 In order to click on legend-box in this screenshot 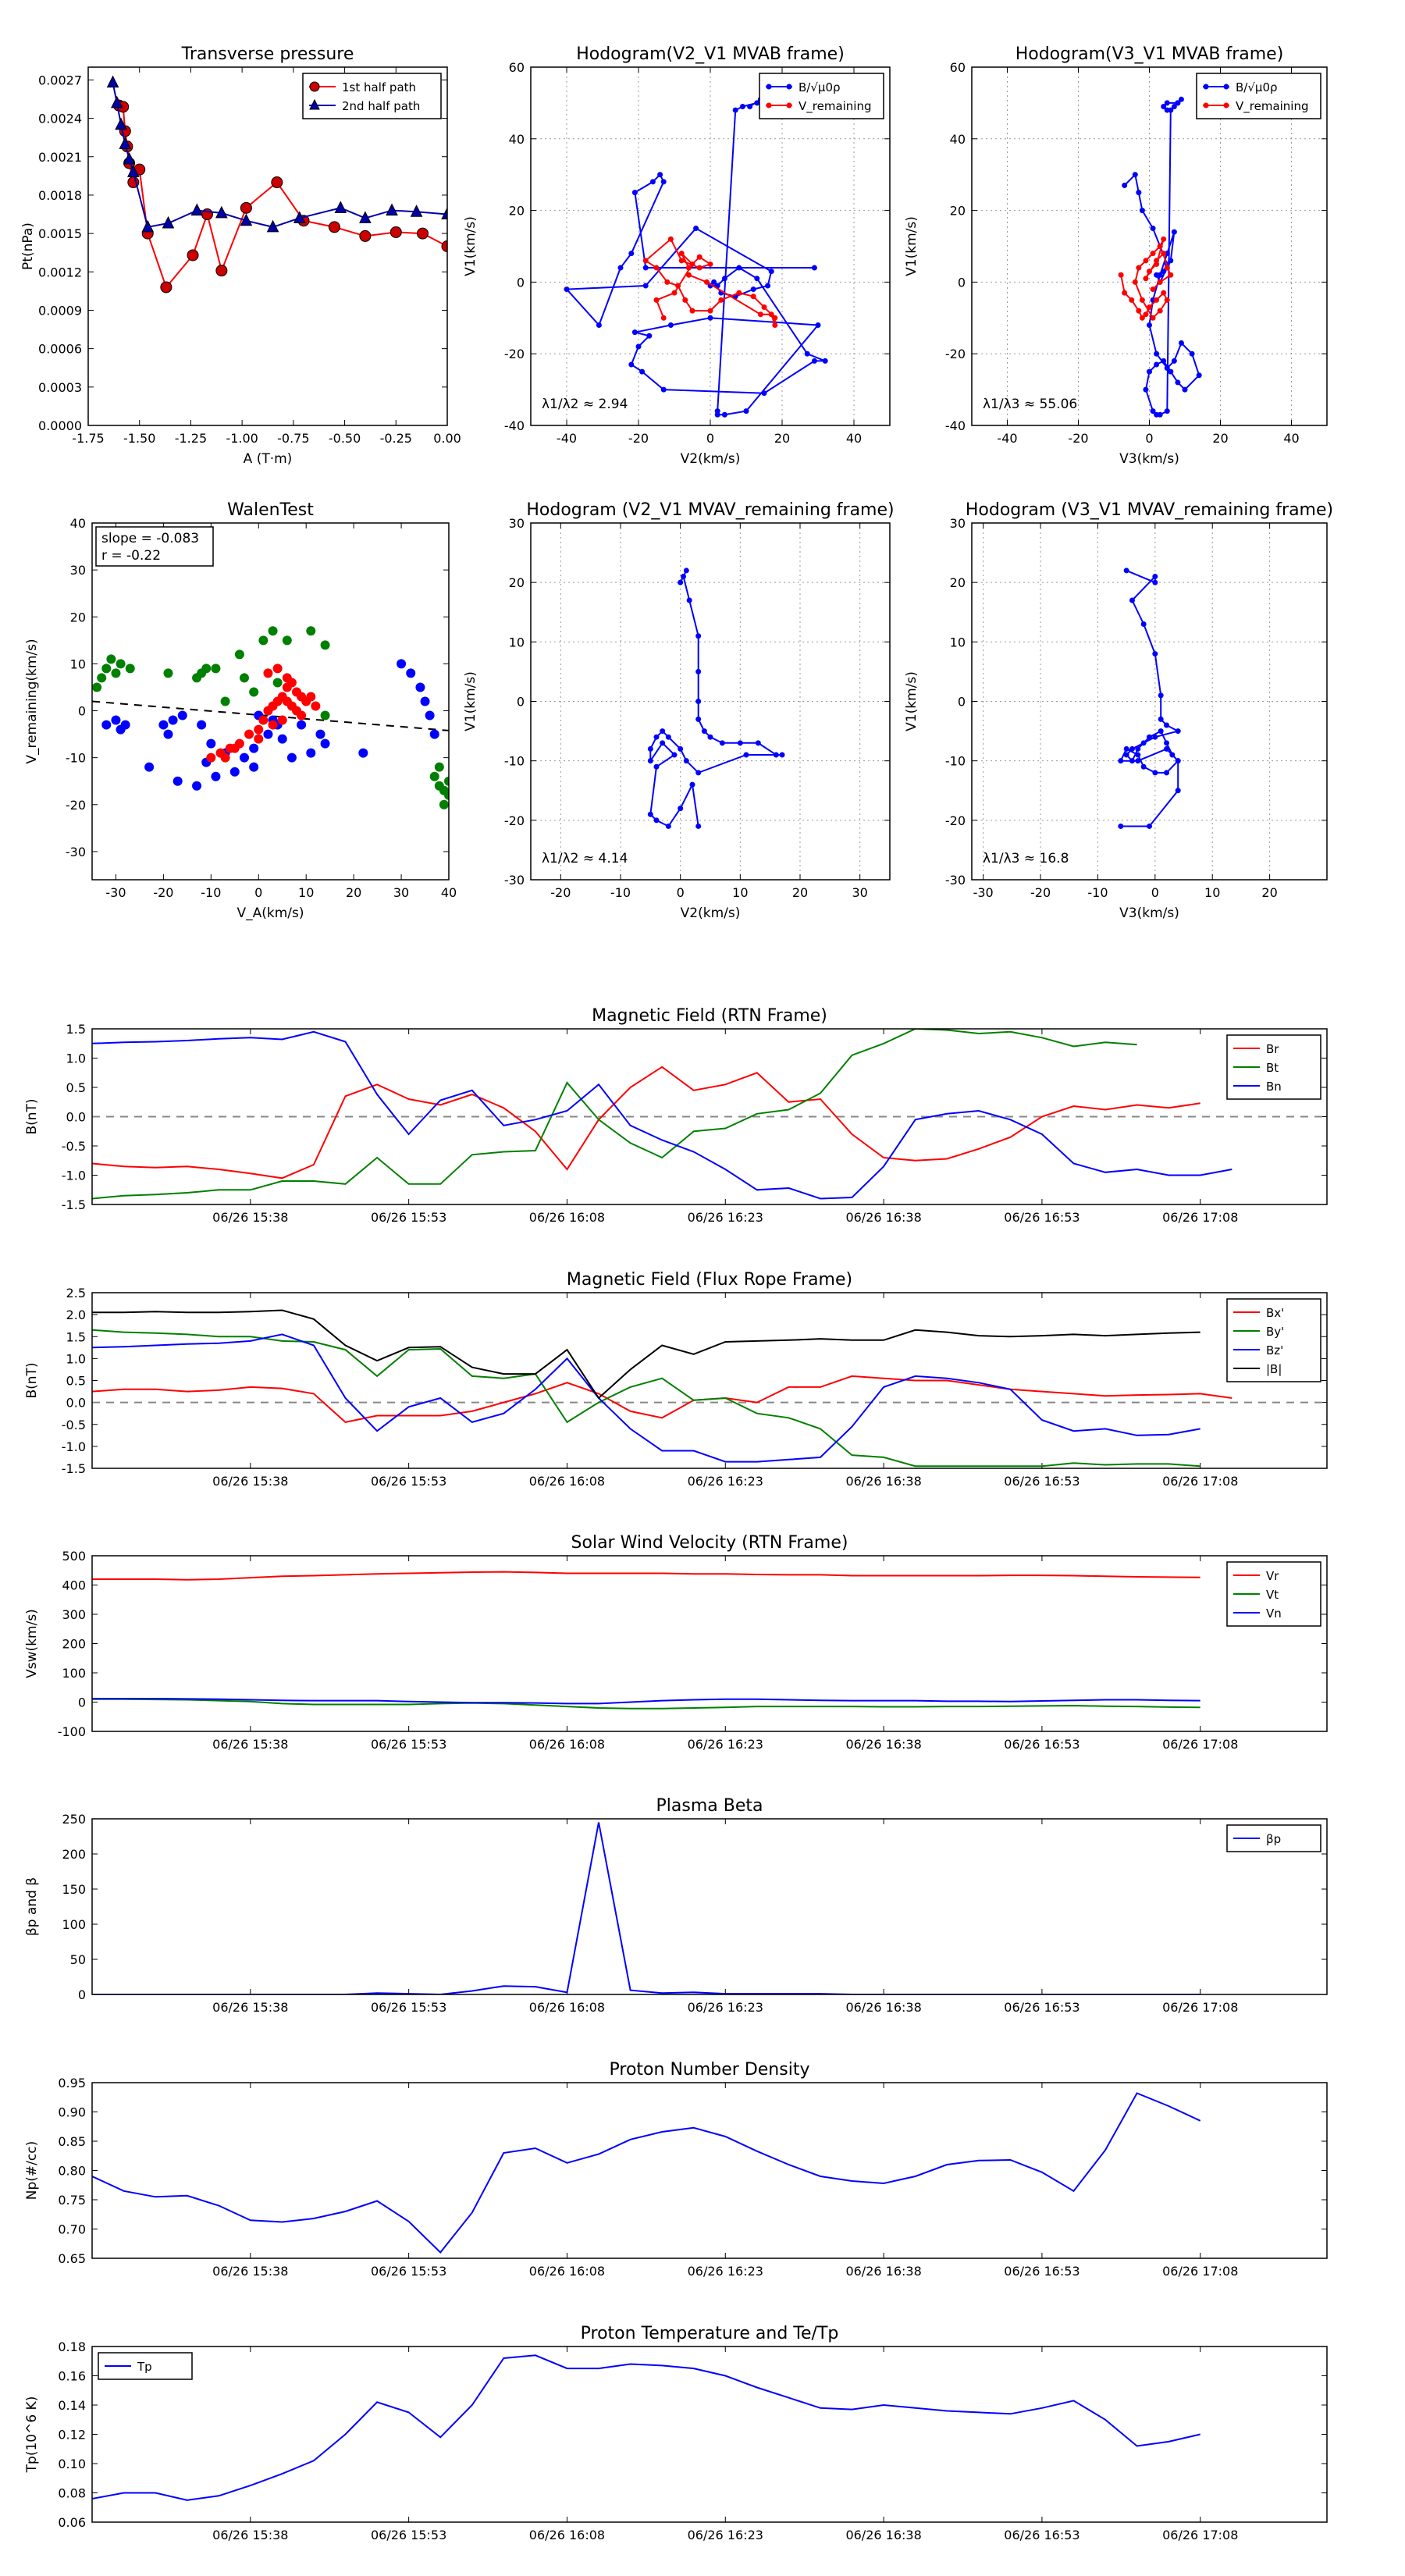, I will do `click(1258, 96)`.